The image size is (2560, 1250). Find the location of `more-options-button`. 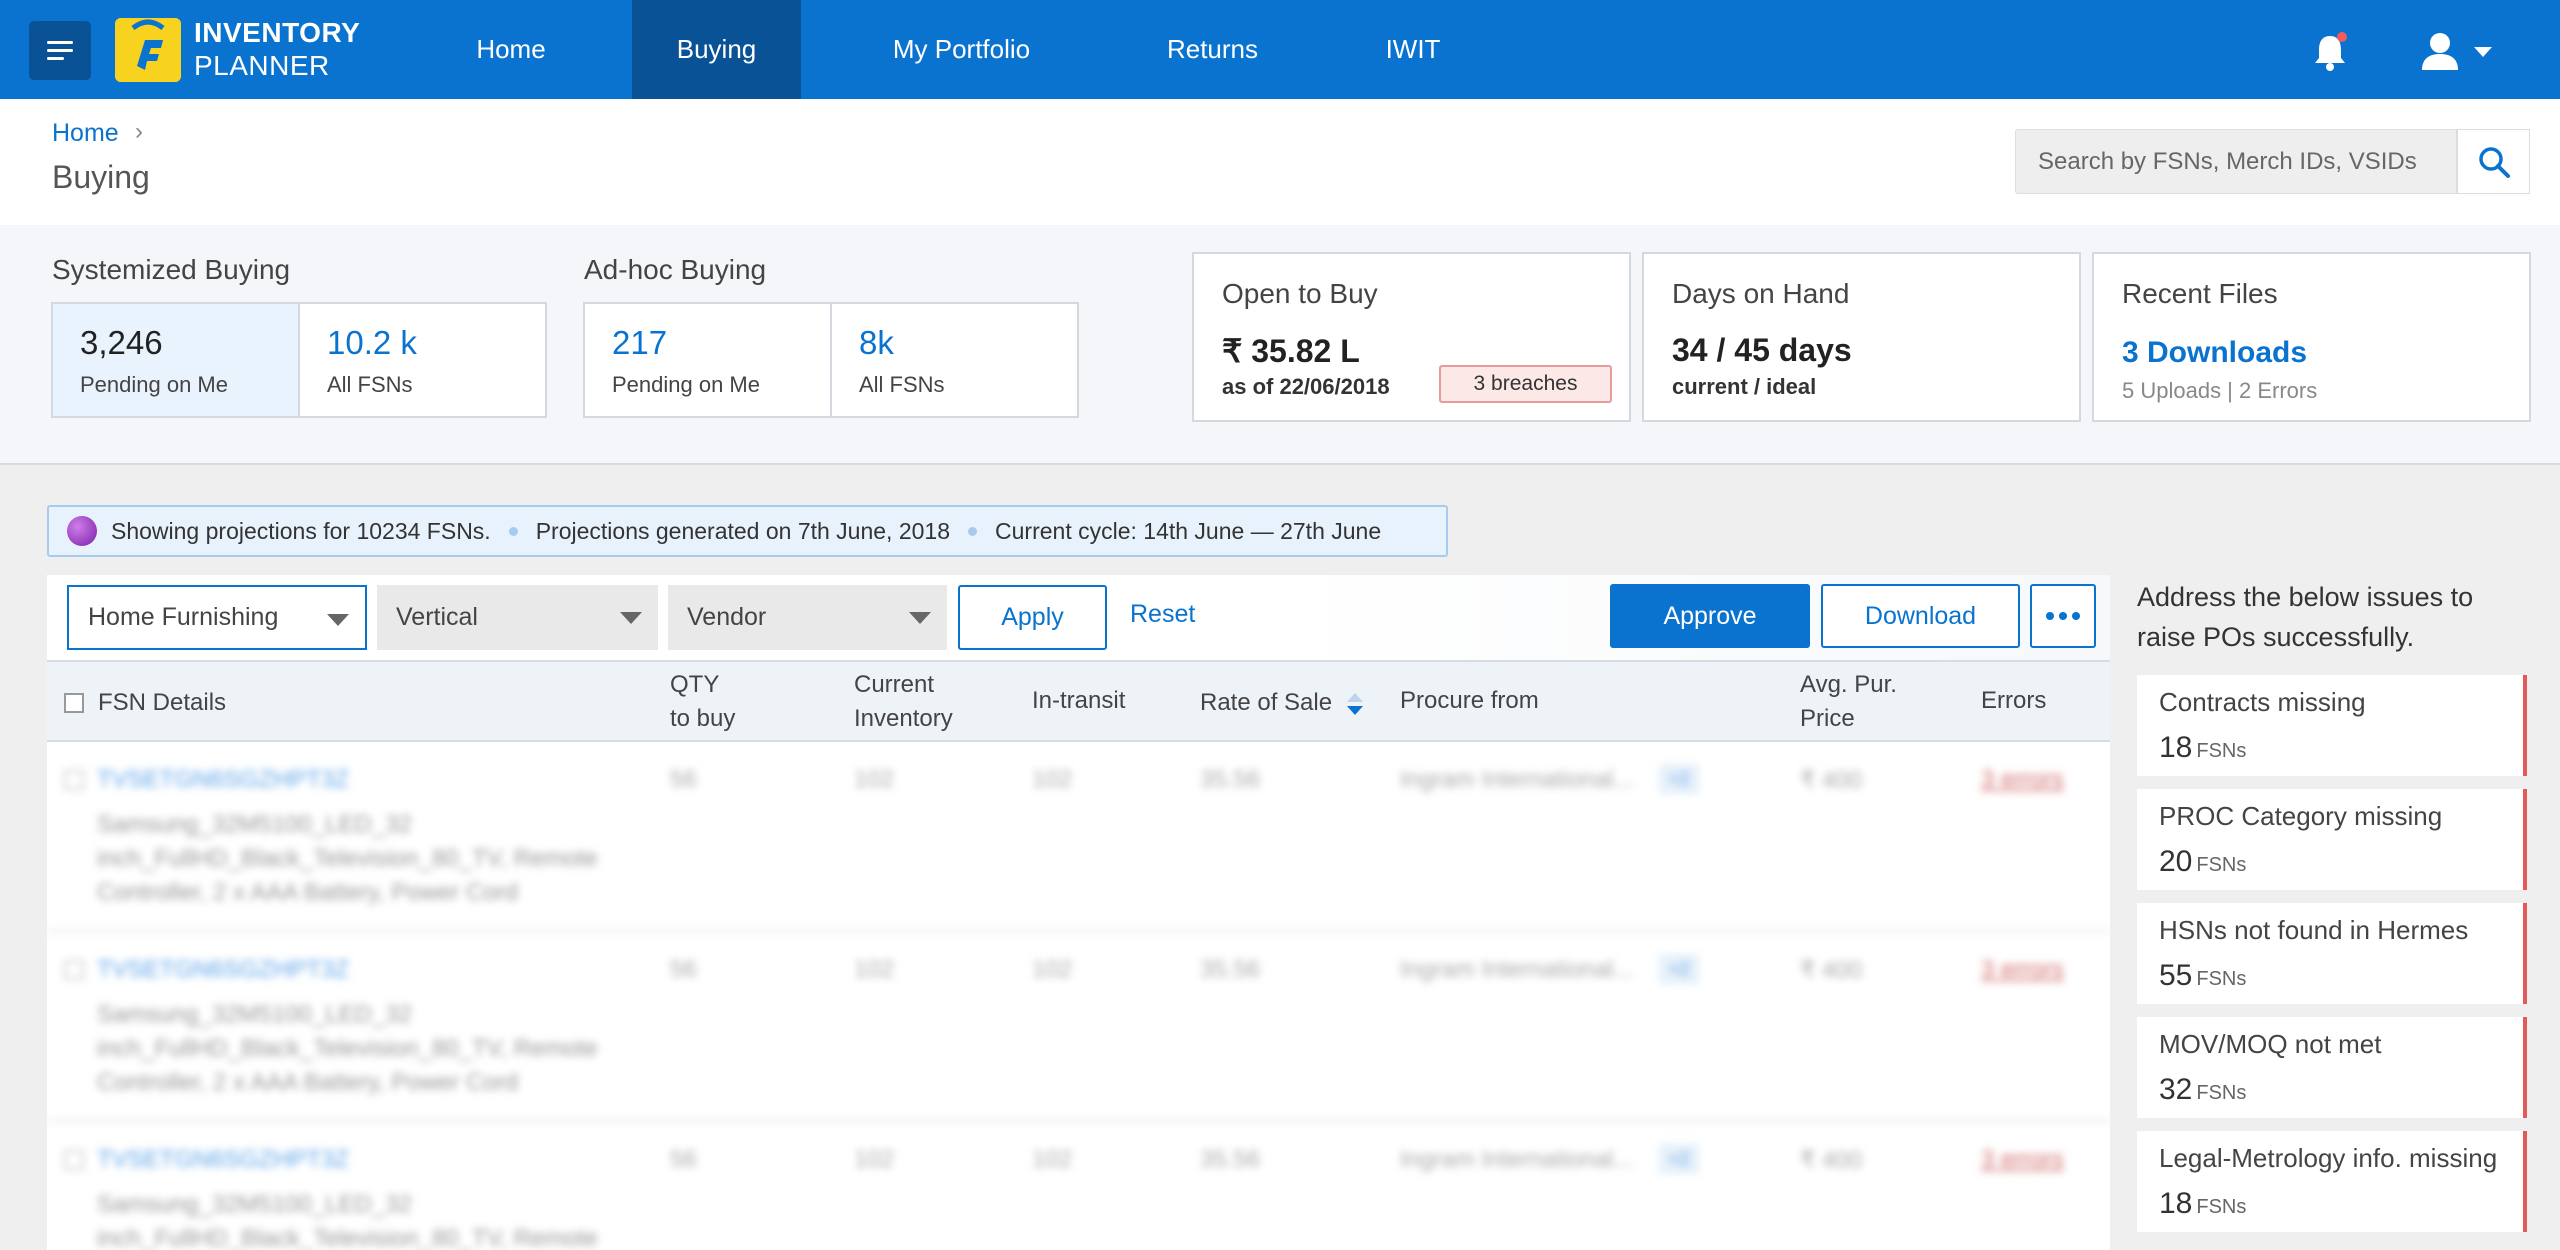

more-options-button is located at coordinates (2063, 616).